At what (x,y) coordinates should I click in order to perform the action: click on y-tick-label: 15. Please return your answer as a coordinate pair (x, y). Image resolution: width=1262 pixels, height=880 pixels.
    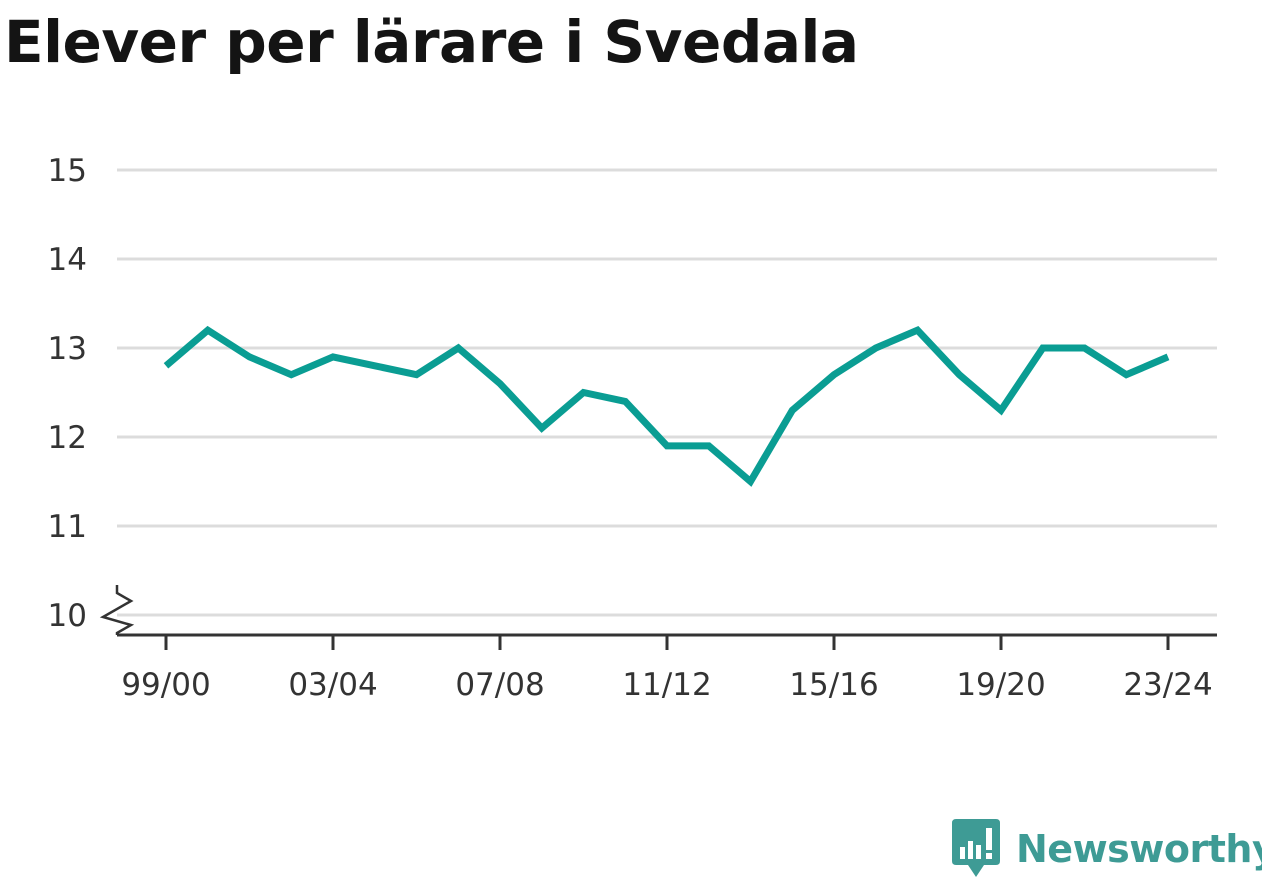
    Looking at the image, I should click on (67, 171).